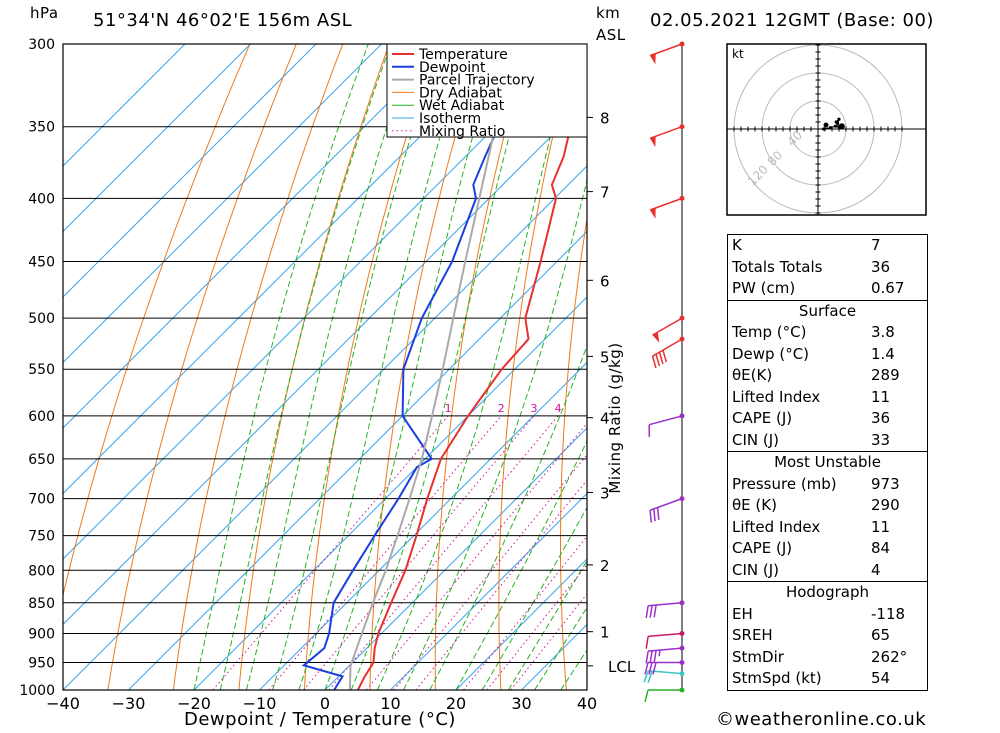 The height and width of the screenshot is (733, 1000). I want to click on pressure-tick-label: 300, so click(41, 45).